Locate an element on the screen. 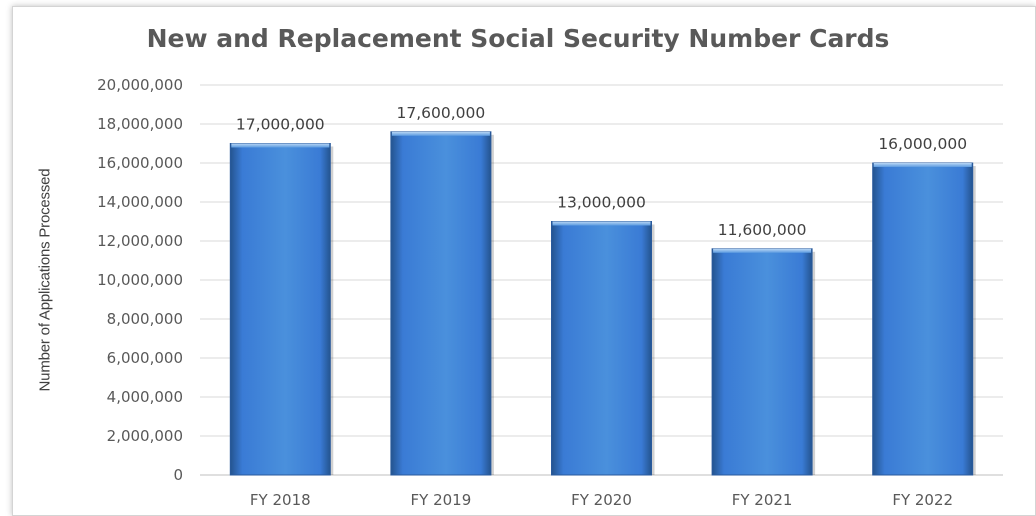 This screenshot has width=1036, height=516. y-tick-label: 16,000,000 is located at coordinates (140, 163).